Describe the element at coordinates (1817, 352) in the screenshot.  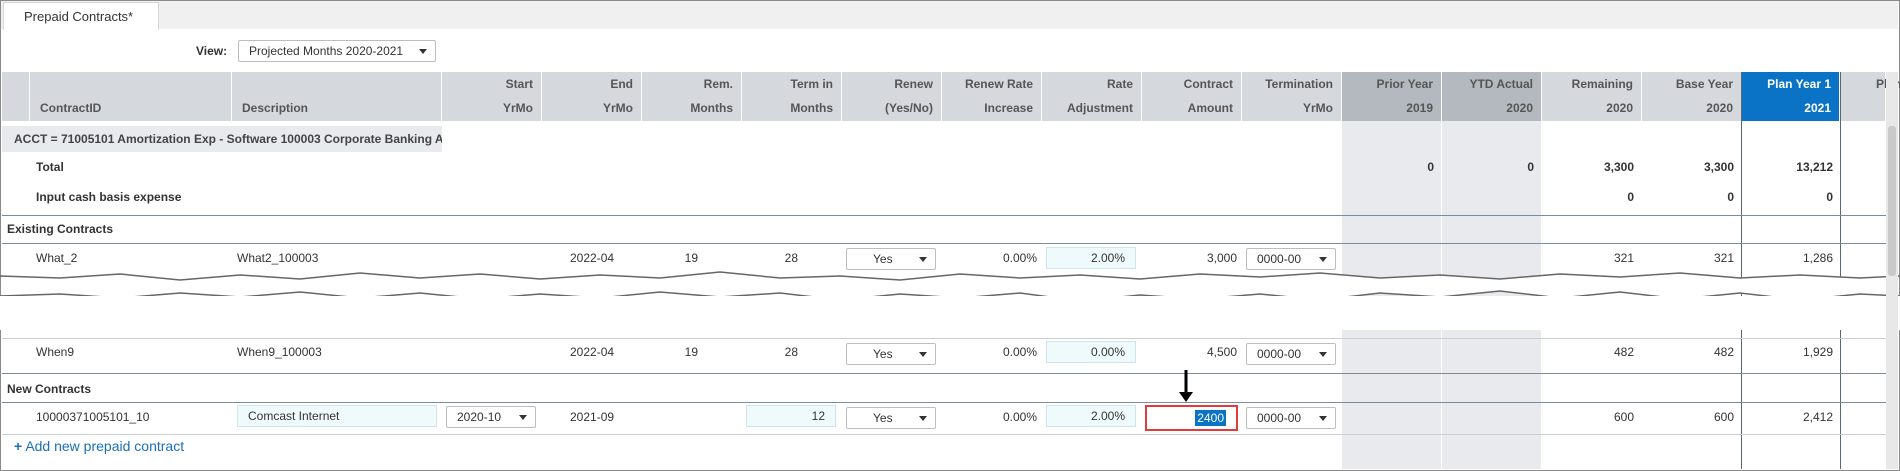
I see `plan-year-1-value: 1,929` at that location.